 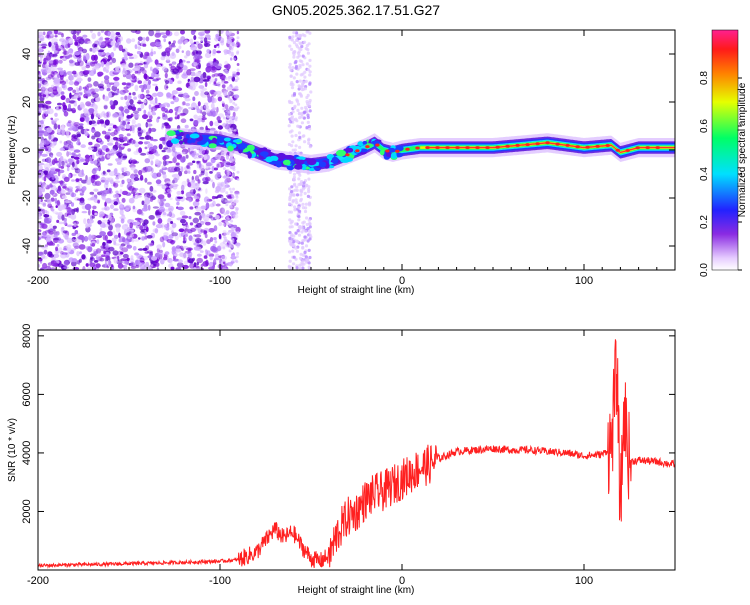 What do you see at coordinates (12, 450) in the screenshot?
I see `snr-ylabel: SNR (10 * v/v)` at bounding box center [12, 450].